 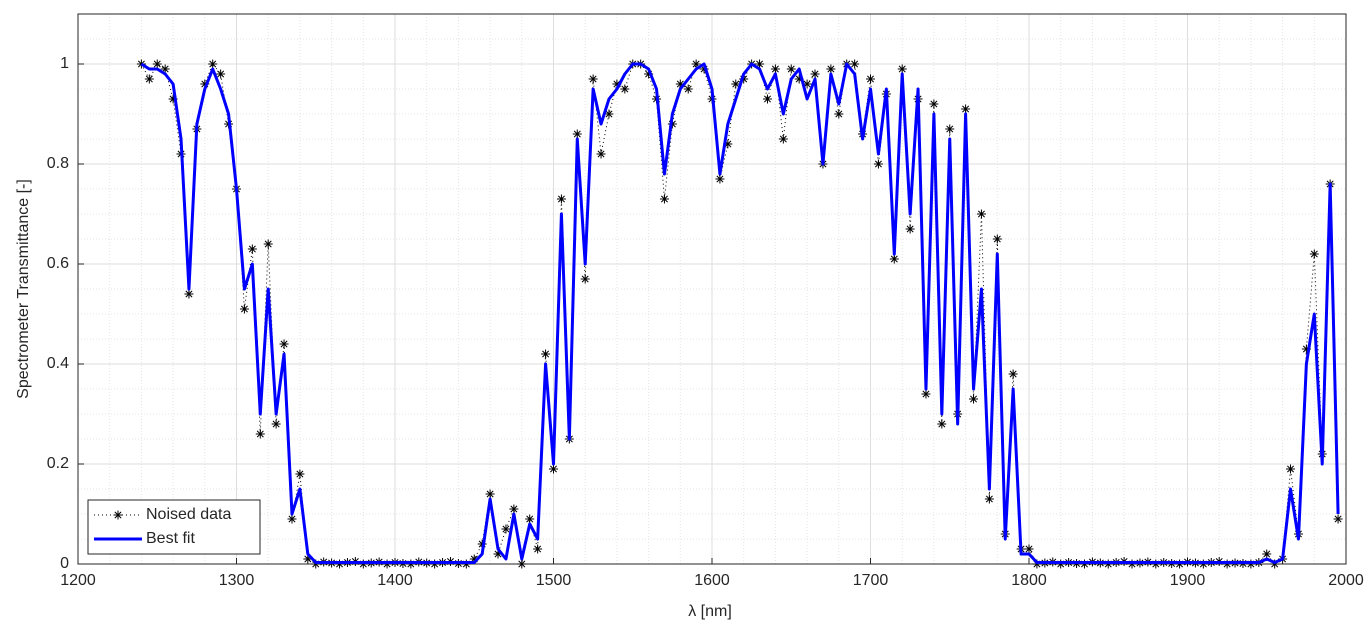 What do you see at coordinates (871, 580) in the screenshot?
I see `x-tick-label: 1700` at bounding box center [871, 580].